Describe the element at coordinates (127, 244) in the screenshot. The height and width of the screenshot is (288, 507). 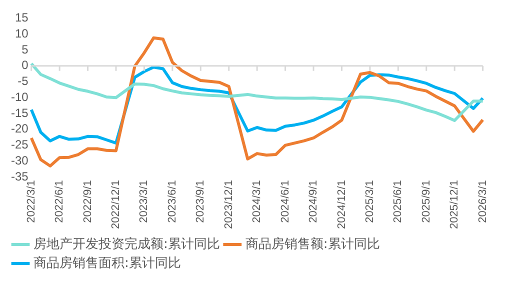
I see `legend-label: 房地产开发投资完成额:累计同比` at that location.